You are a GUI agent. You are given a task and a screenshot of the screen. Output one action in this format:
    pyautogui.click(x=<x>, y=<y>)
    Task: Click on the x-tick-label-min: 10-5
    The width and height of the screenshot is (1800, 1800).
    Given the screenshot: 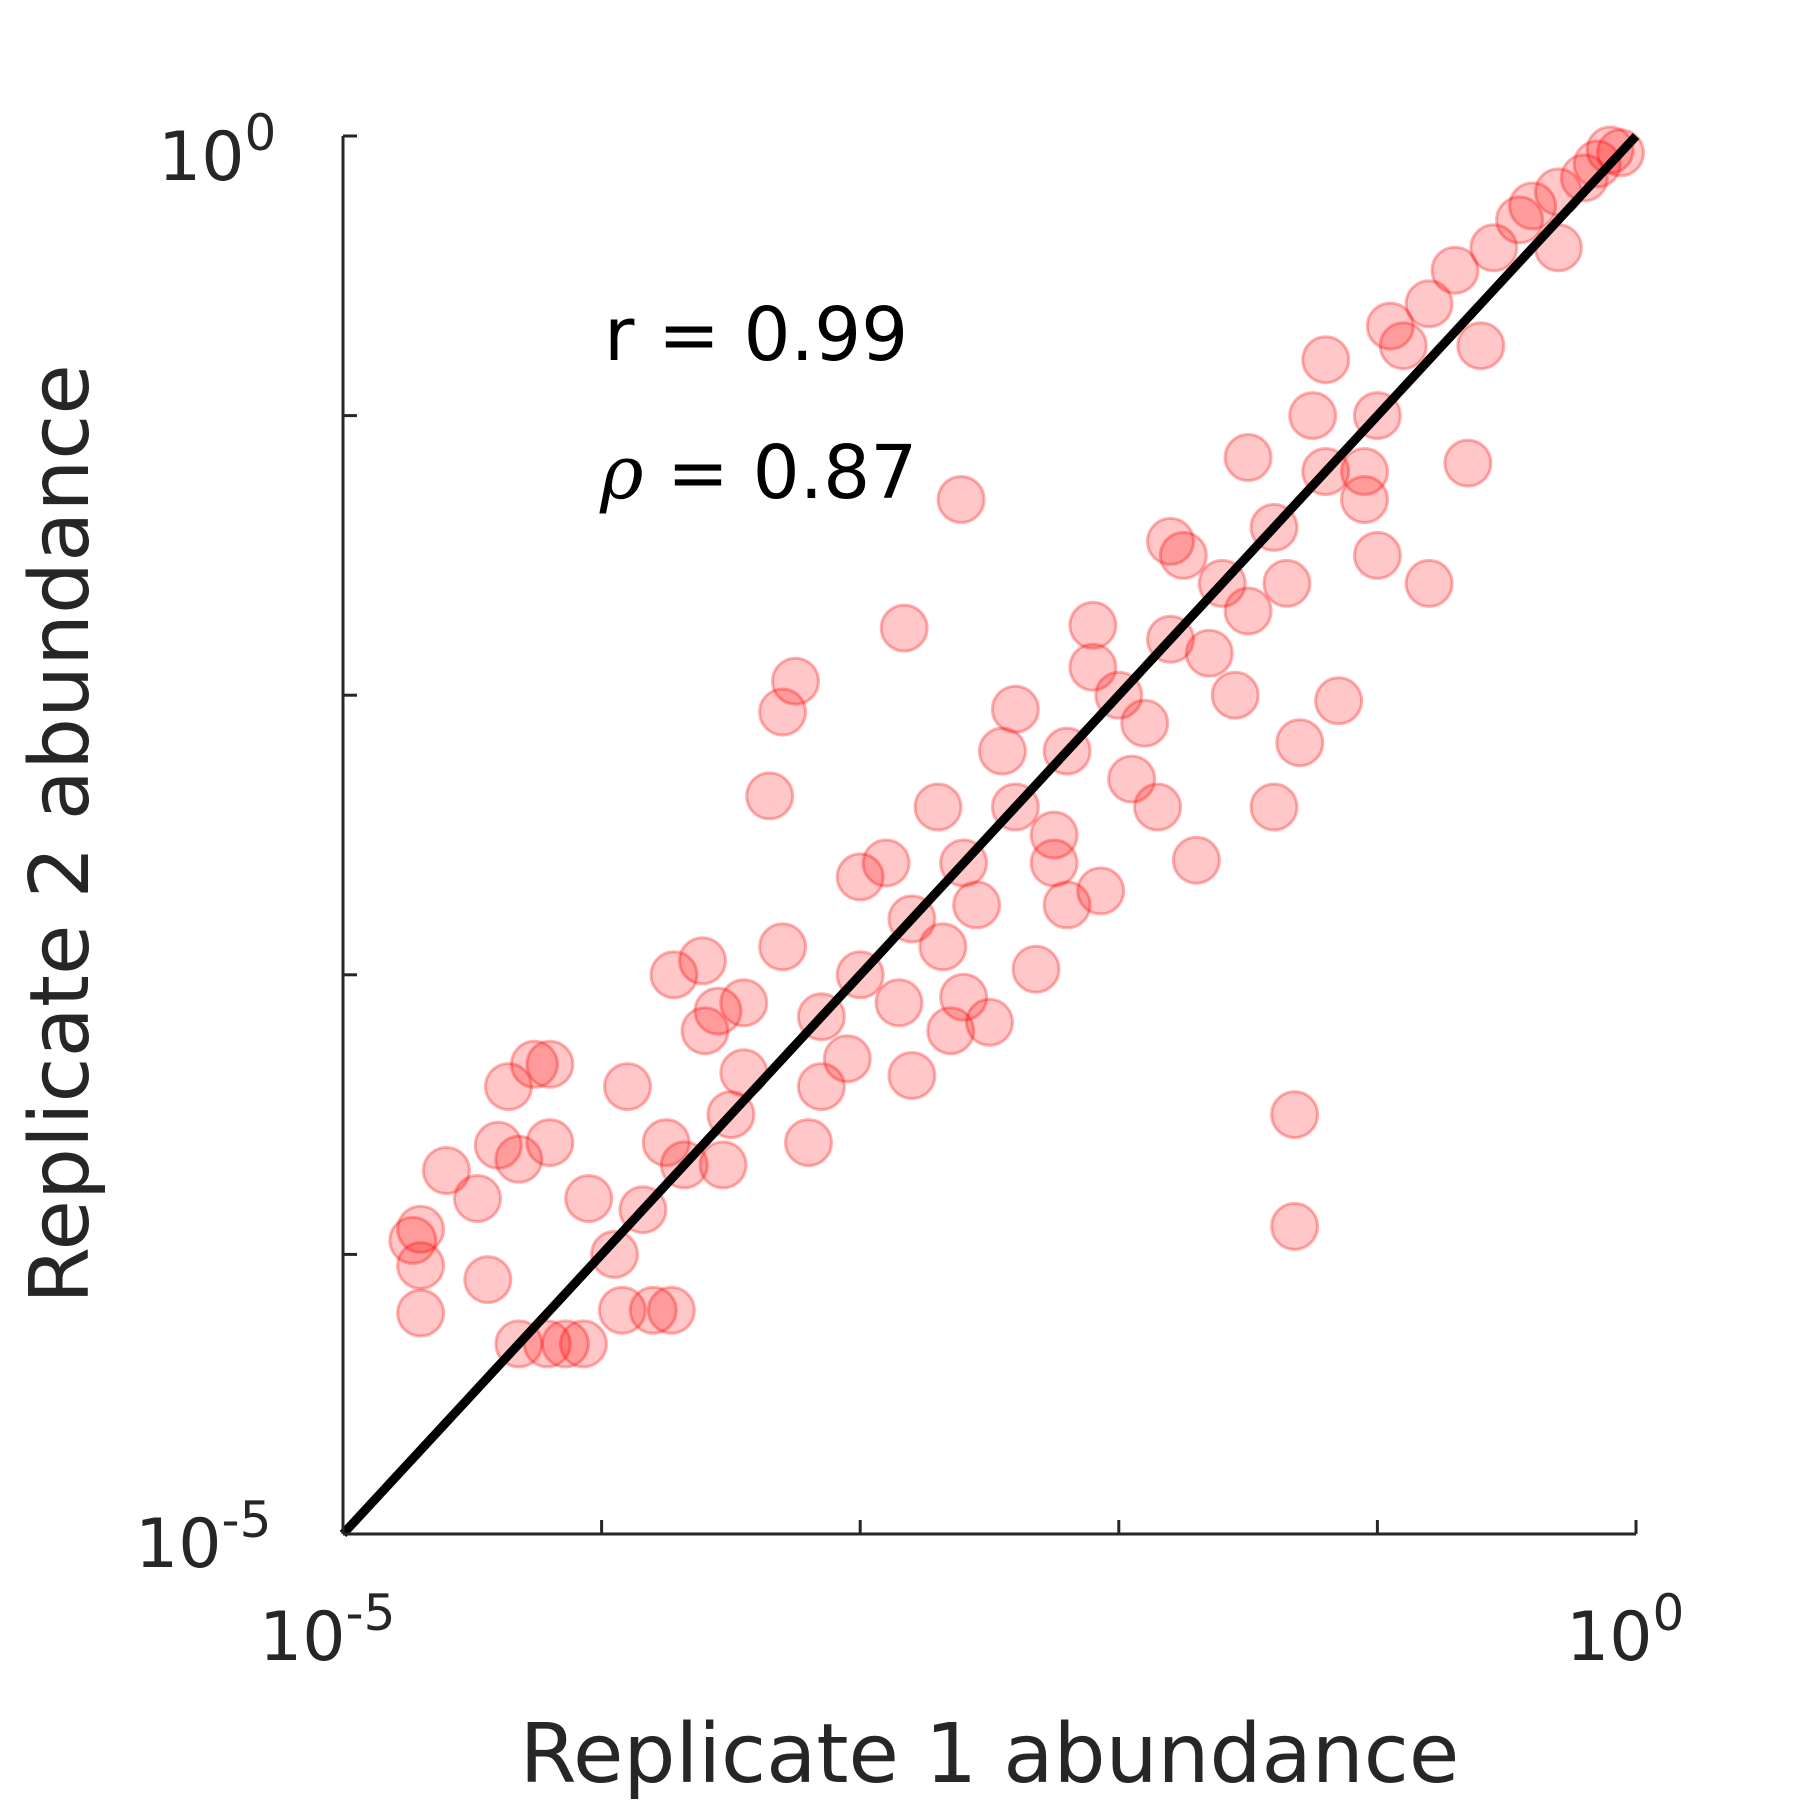 What is the action you would take?
    pyautogui.click(x=327, y=1630)
    